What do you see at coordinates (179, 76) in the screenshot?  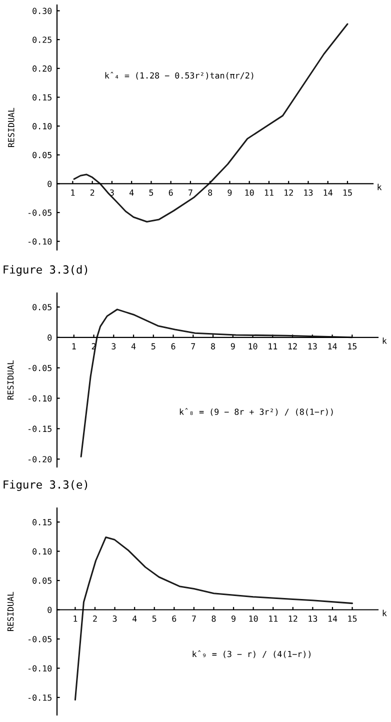 I see `annotation: k̂₄ = (1.28 − 0.53r²)tan(πr/2)` at bounding box center [179, 76].